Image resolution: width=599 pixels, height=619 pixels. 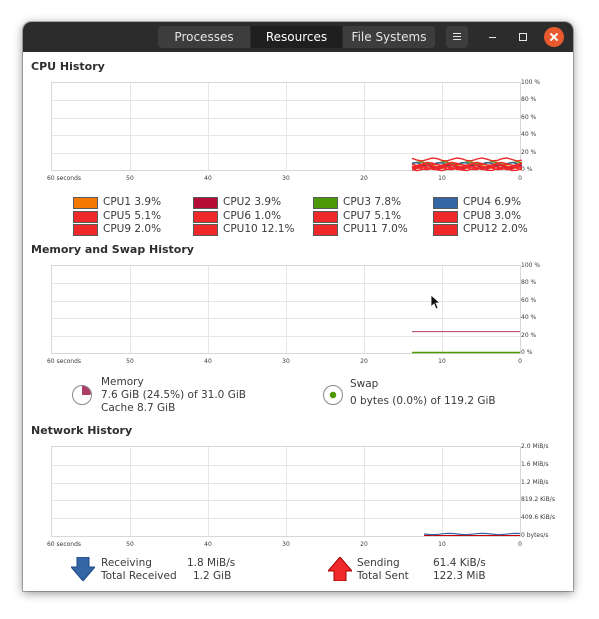 I want to click on y-tick-label: 20 %, so click(x=529, y=152).